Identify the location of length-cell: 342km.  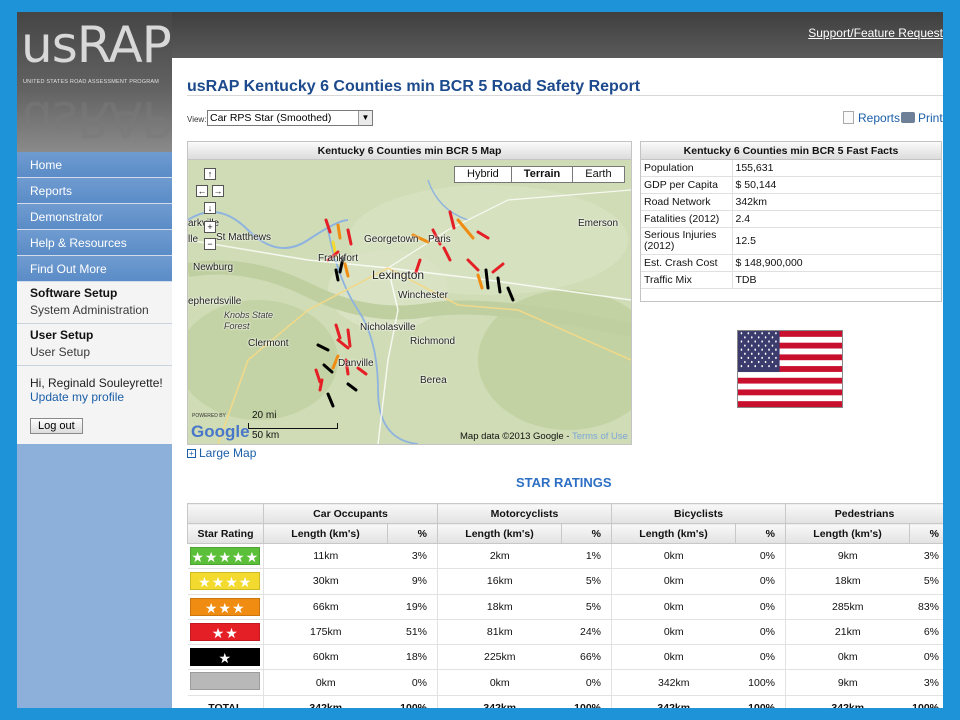
(673, 682).